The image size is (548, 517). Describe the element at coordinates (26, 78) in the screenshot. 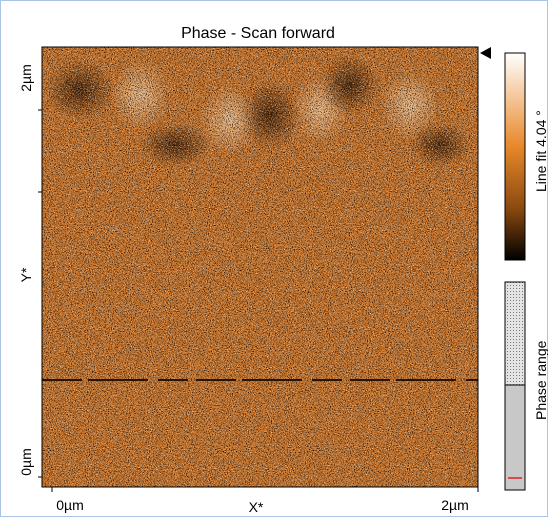

I see `y-tick-label: 2µm` at that location.